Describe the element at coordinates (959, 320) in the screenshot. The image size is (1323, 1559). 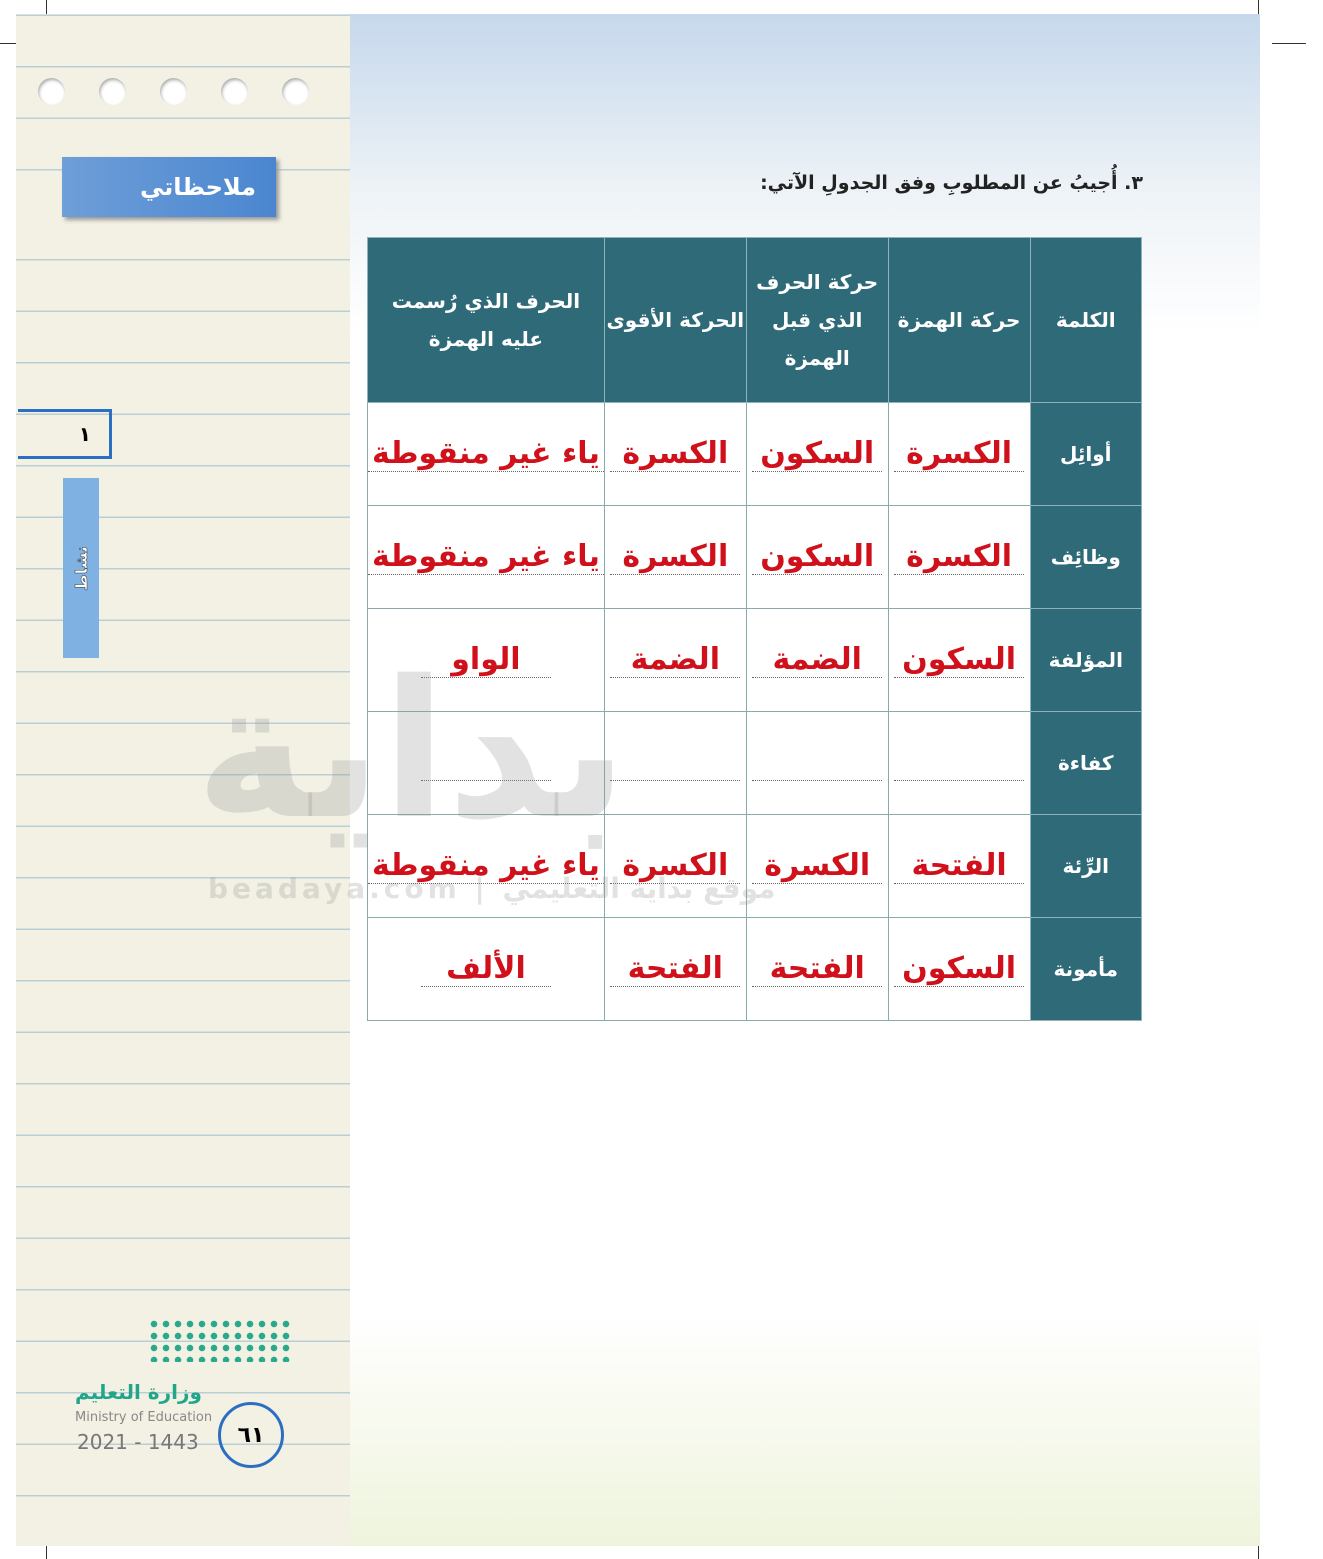
I see `column-header: حركة الهمزة` at that location.